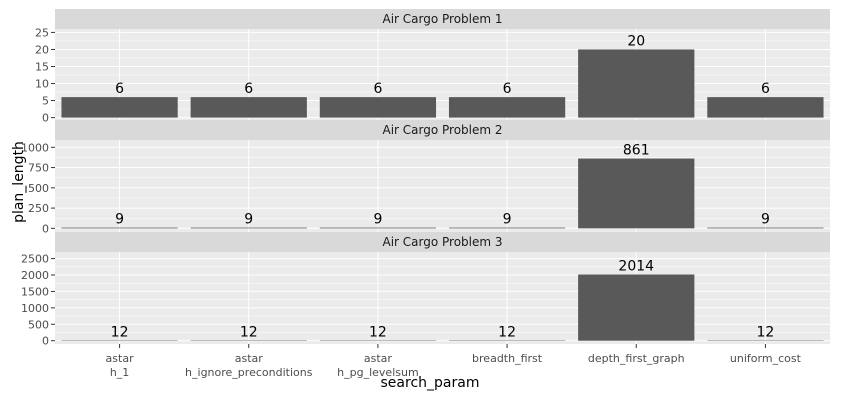  I want to click on facet-title: Air Cargo Problem 3, so click(442, 242).